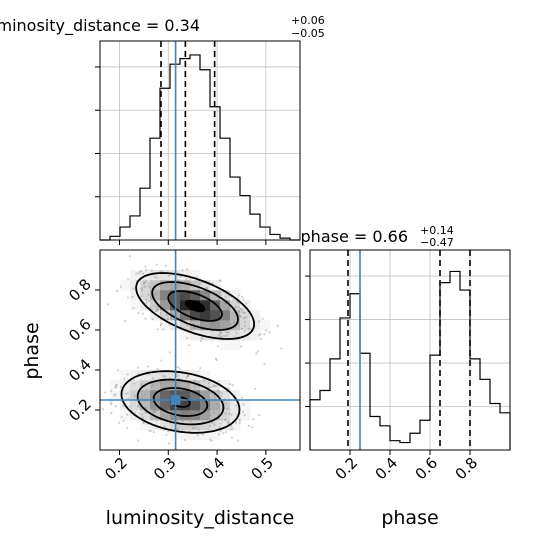  What do you see at coordinates (387, 469) in the screenshot?
I see `x-tick-label: 0.4` at bounding box center [387, 469].